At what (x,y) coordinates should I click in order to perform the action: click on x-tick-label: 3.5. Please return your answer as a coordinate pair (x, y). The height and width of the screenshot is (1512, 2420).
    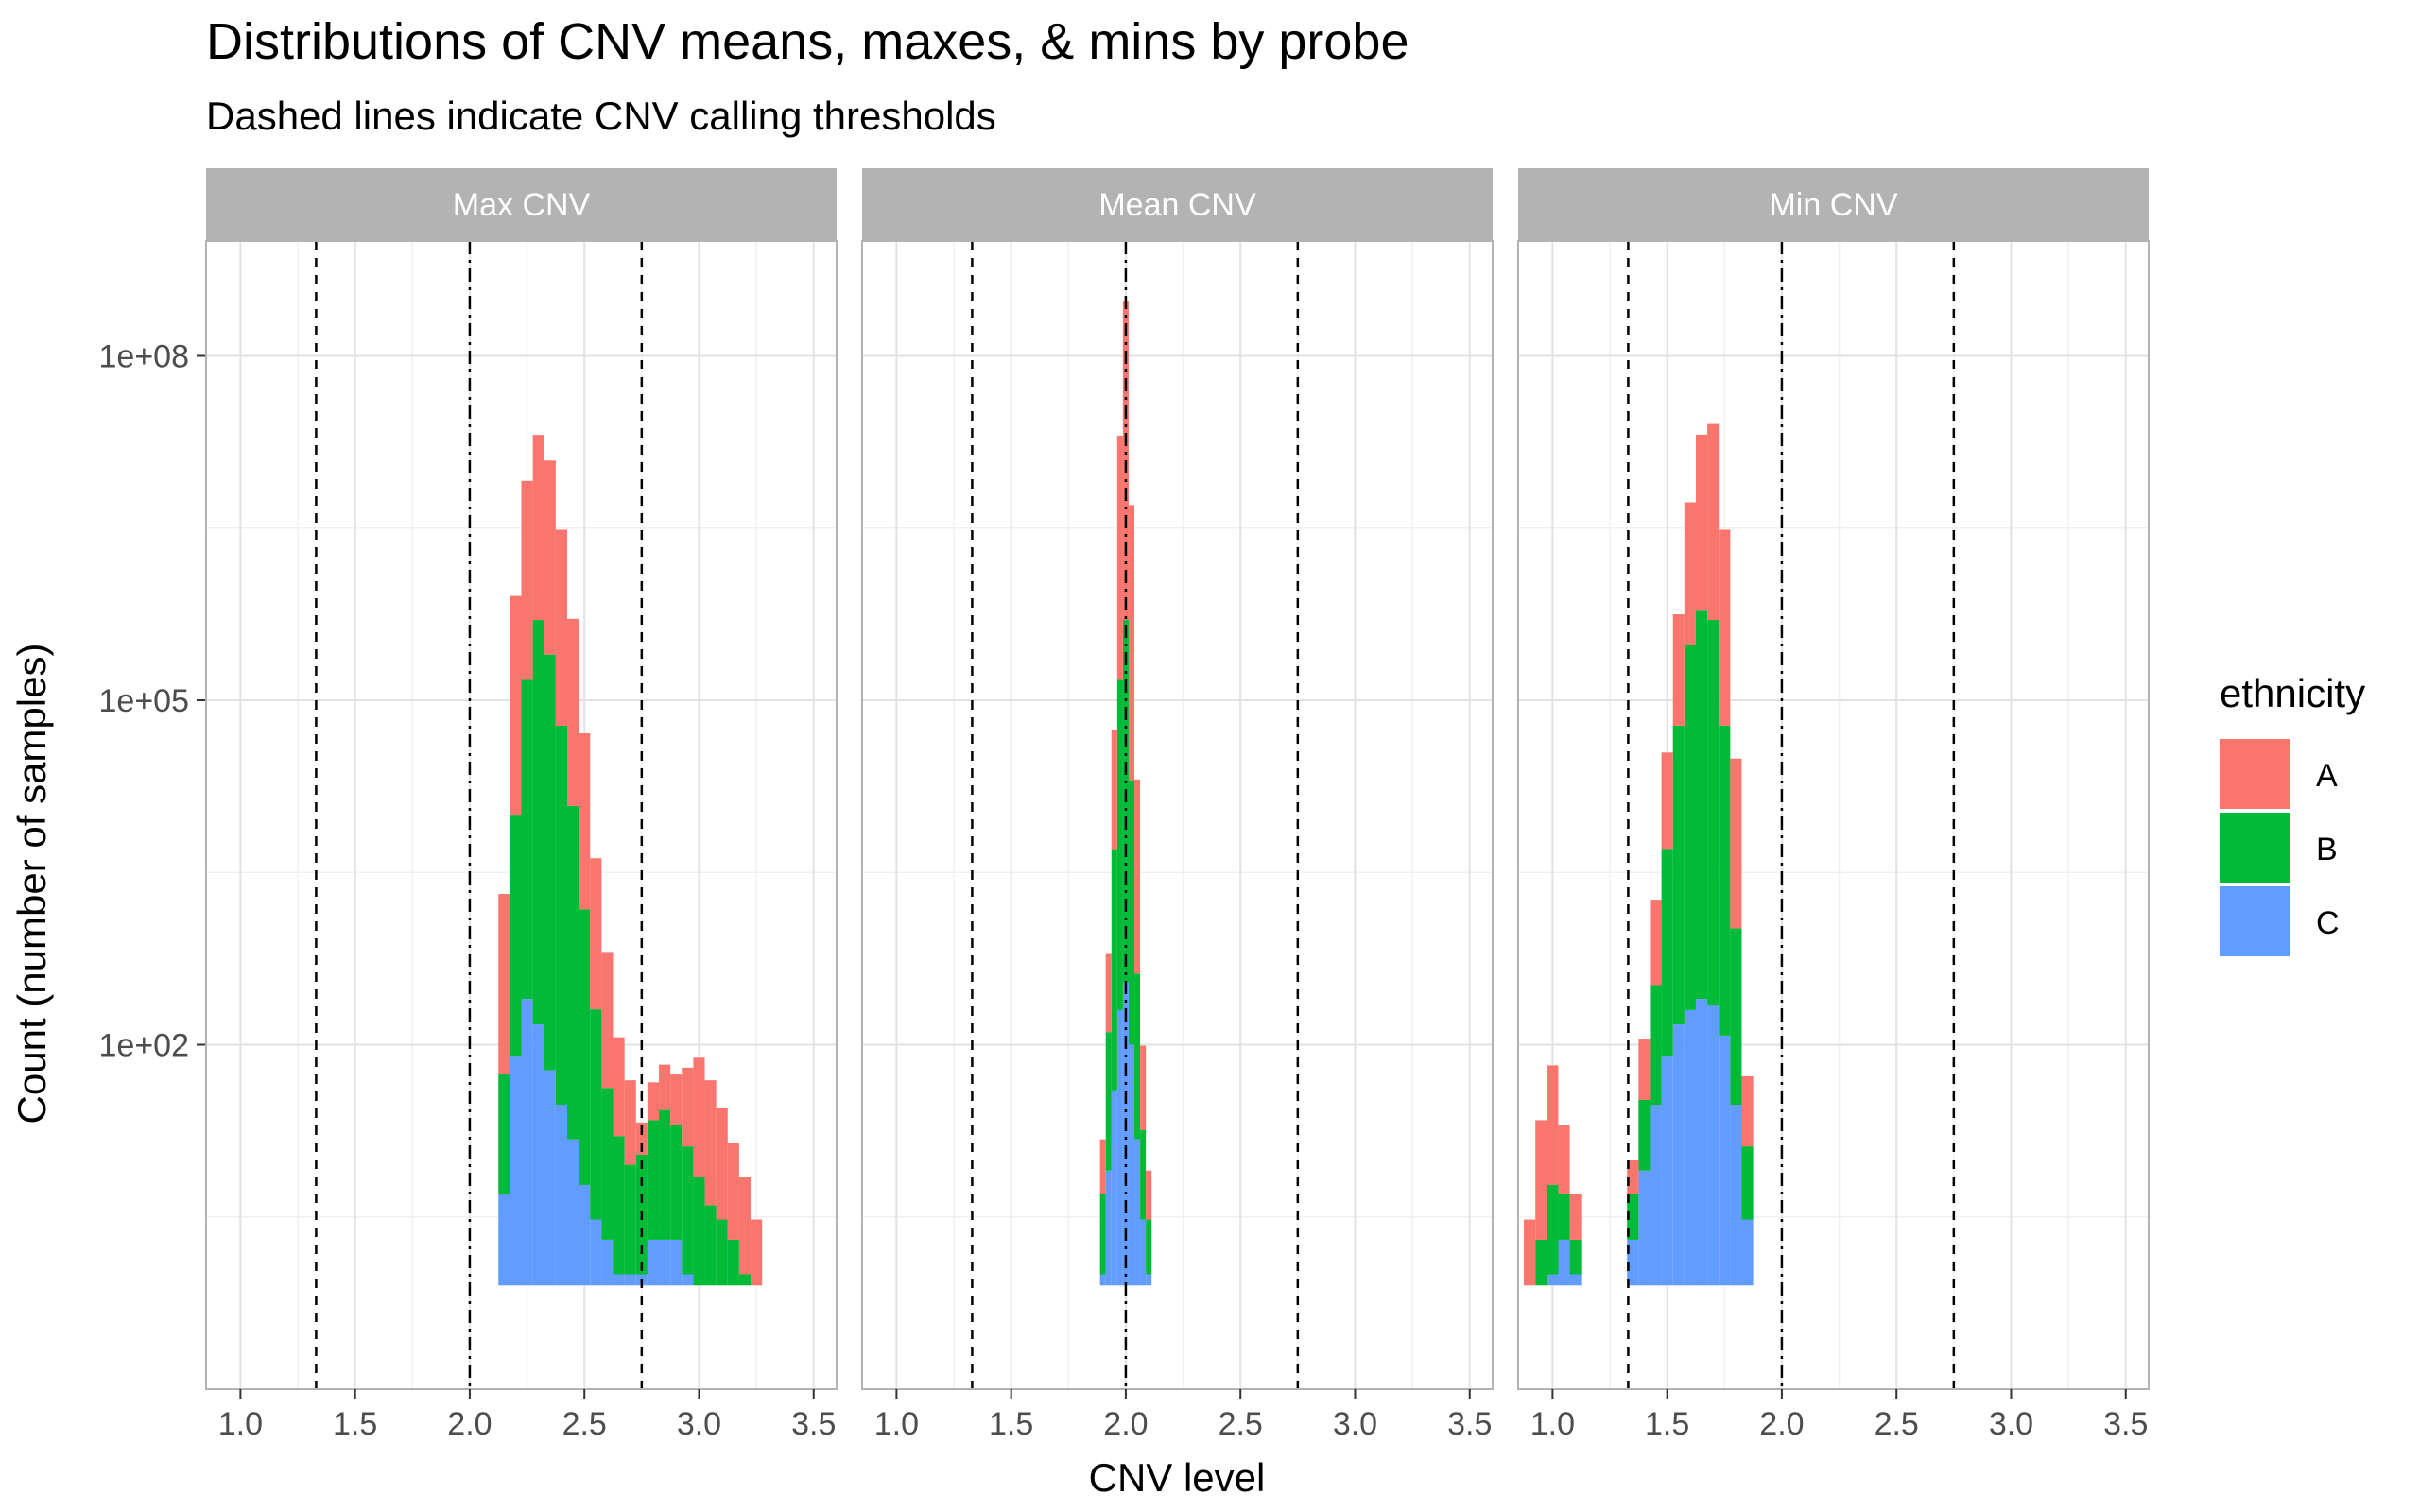
    Looking at the image, I should click on (2125, 1424).